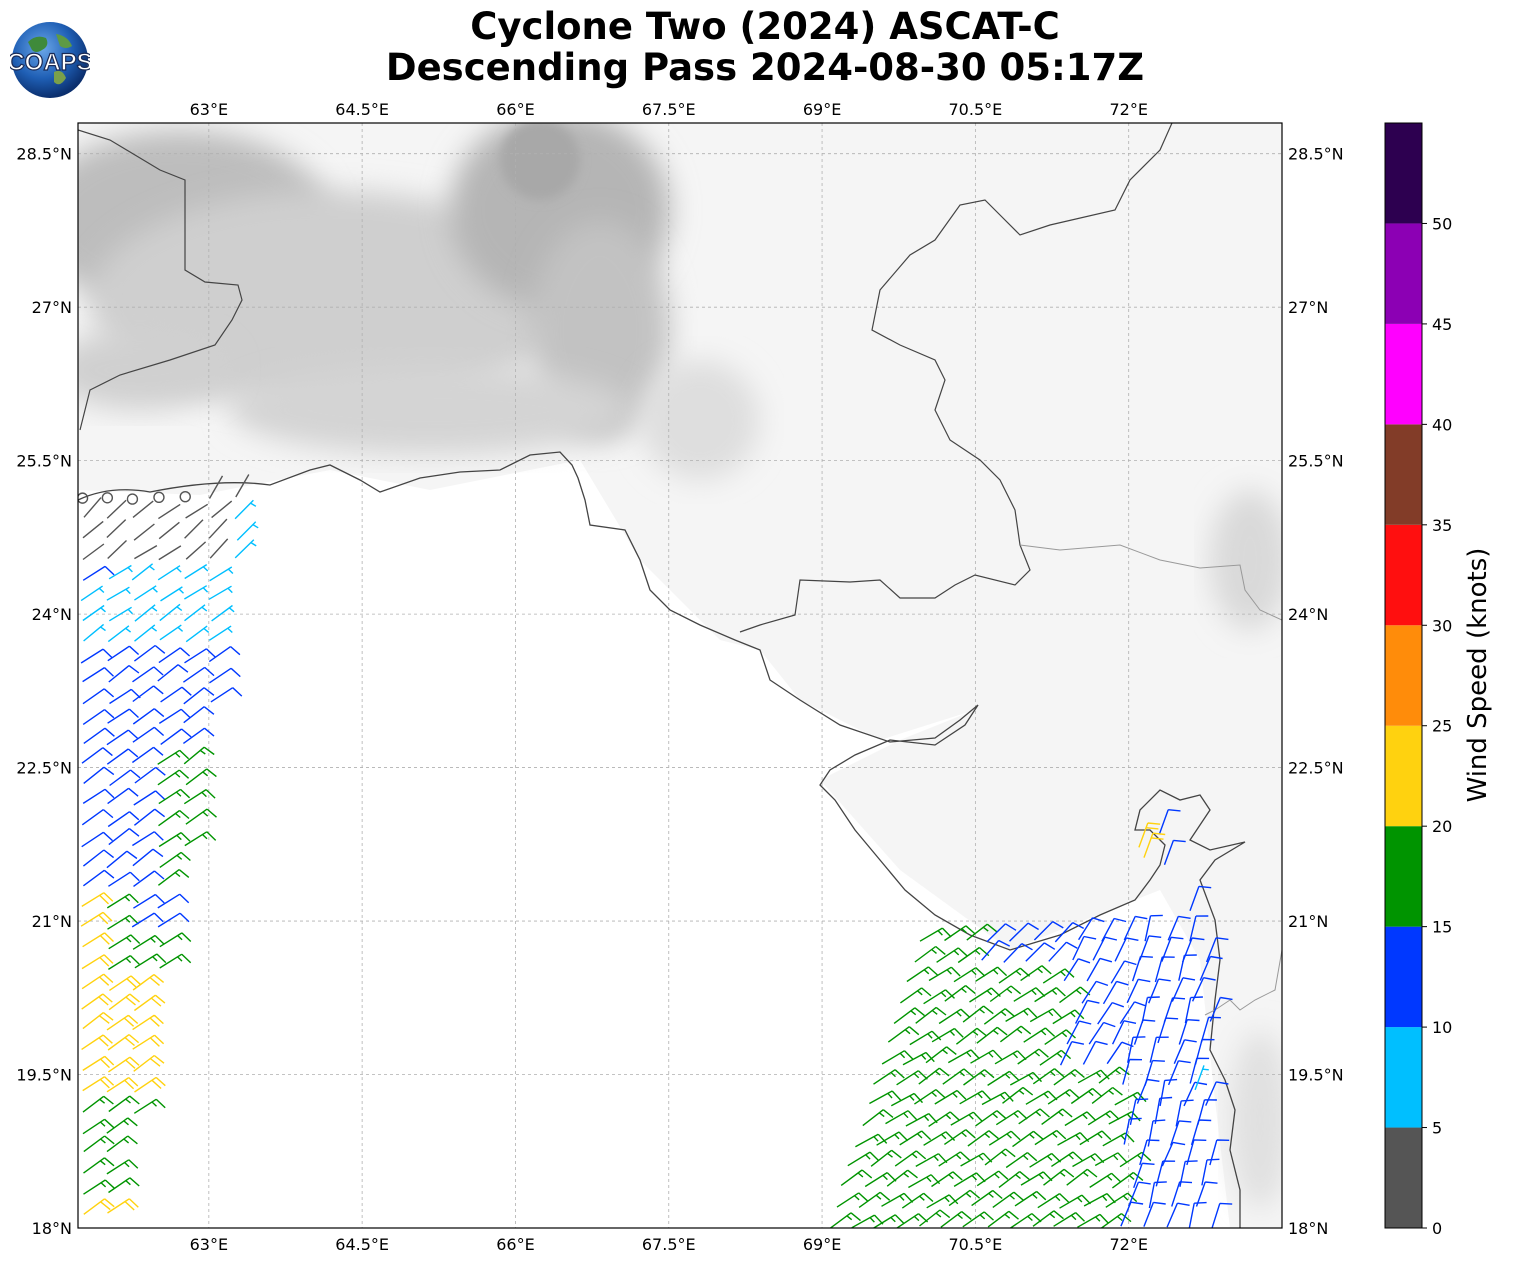  I want to click on lon-tick-bottom: 66°E, so click(515, 1244).